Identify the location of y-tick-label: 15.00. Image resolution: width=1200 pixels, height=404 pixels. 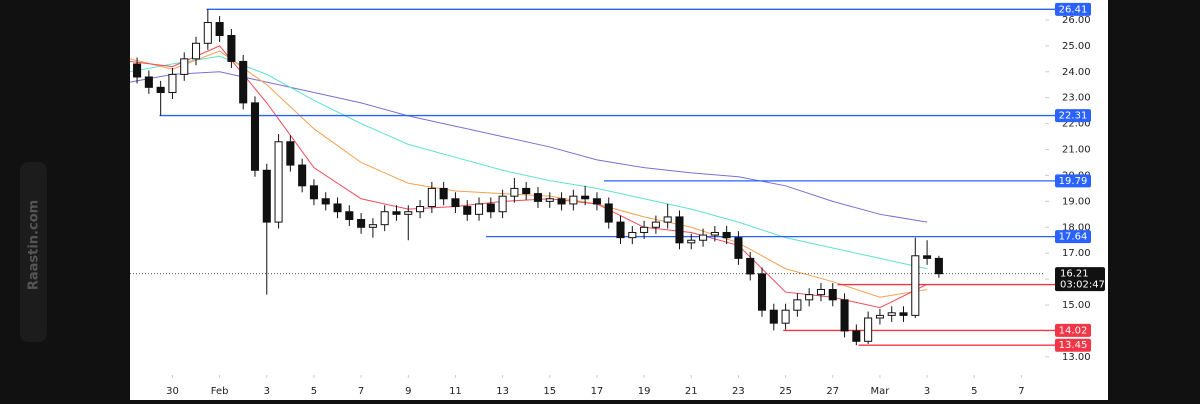
(1076, 305).